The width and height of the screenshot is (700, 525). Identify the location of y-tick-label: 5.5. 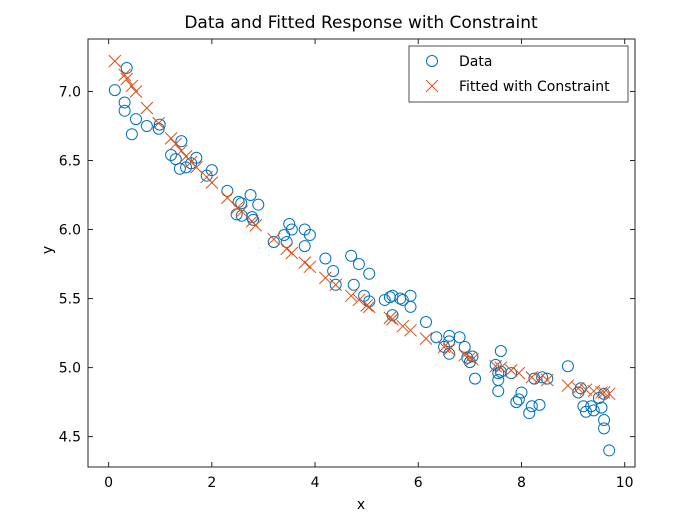
(70, 300).